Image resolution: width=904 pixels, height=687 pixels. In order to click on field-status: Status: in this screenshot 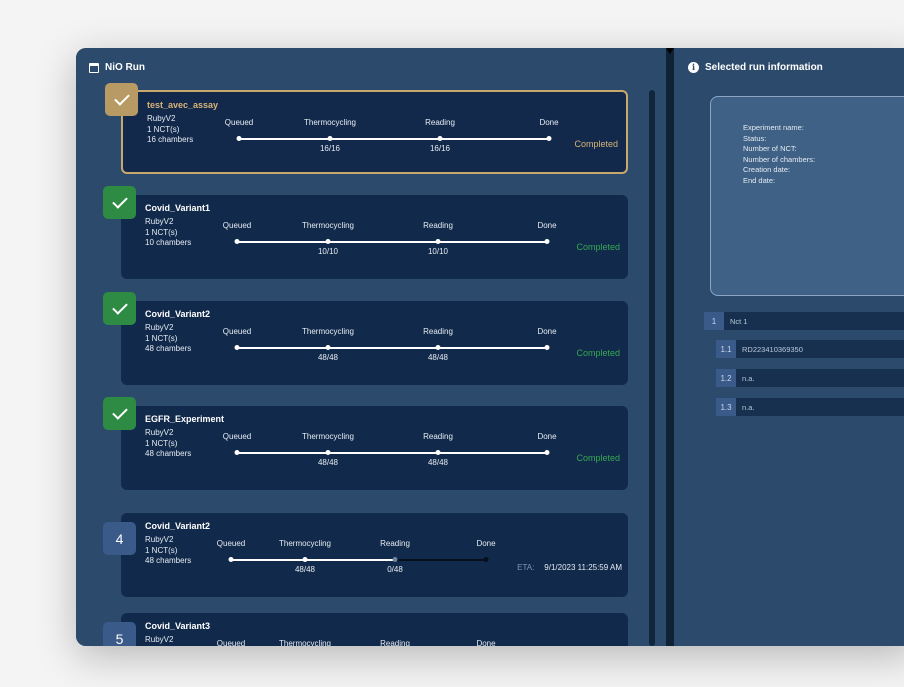, I will do `click(755, 138)`.